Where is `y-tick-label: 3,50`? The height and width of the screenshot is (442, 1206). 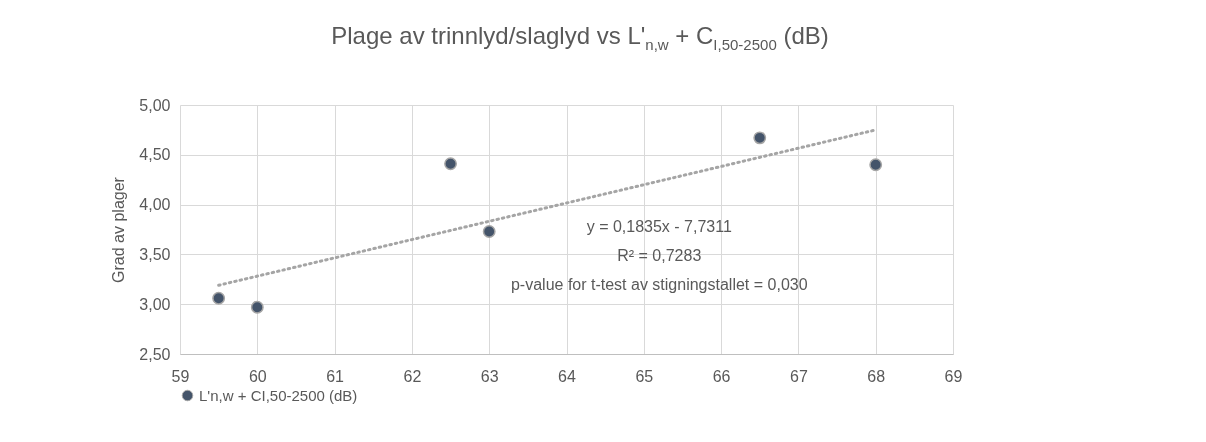 y-tick-label: 3,50 is located at coordinates (155, 254).